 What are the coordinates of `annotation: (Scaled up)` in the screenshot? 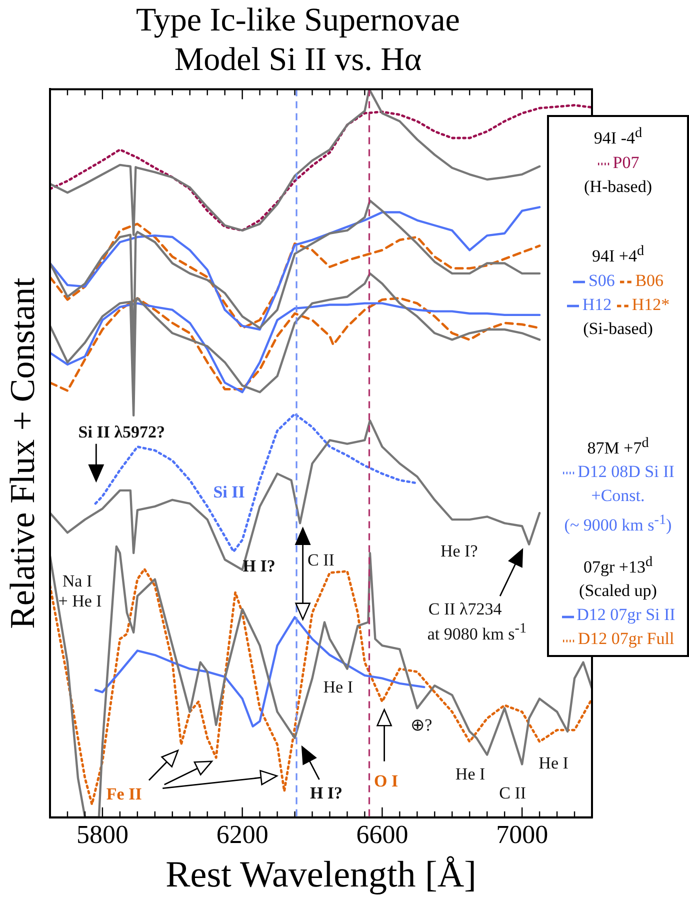 It's located at (618, 591).